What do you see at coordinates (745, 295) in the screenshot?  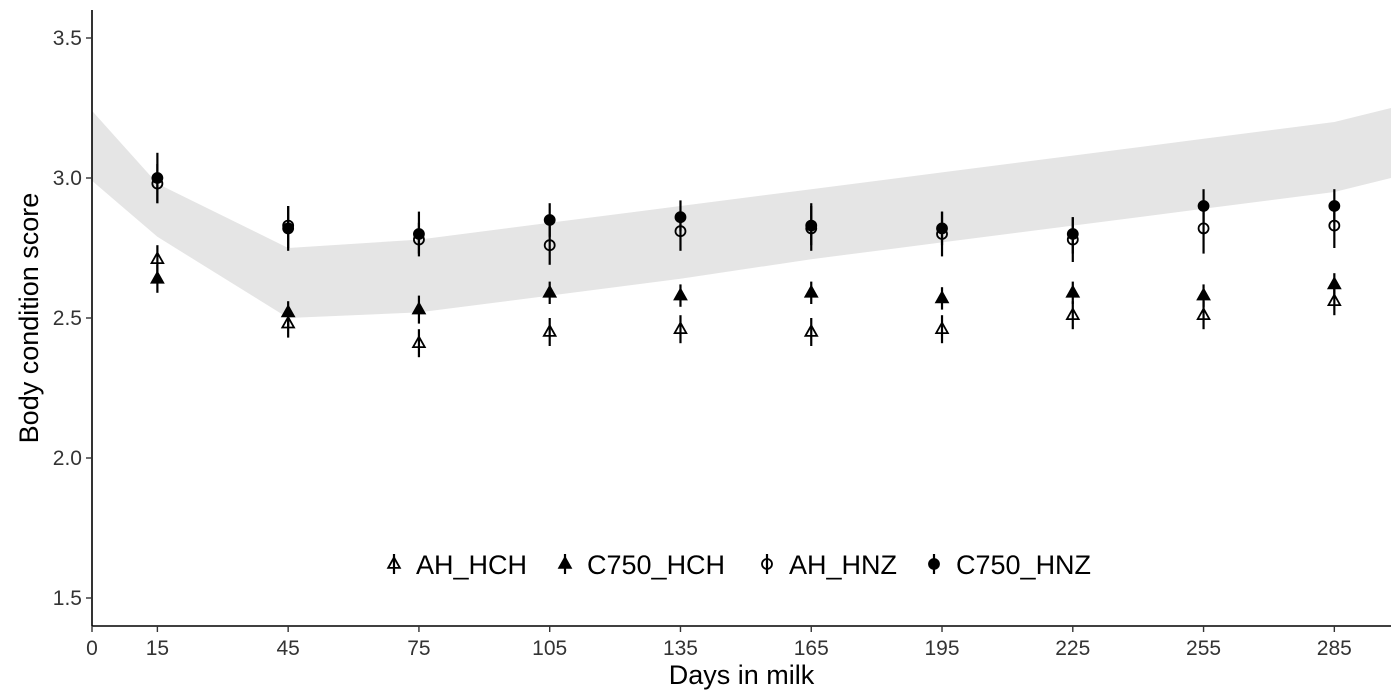 I see `series-c750-hch` at bounding box center [745, 295].